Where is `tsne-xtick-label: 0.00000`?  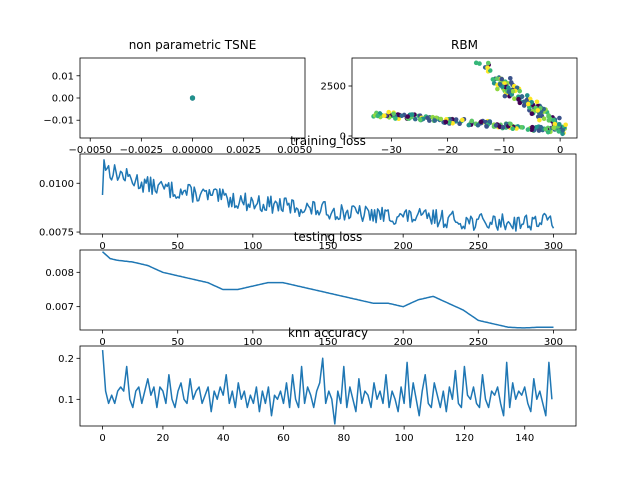
tsne-xtick-label: 0.00000 is located at coordinates (192, 150).